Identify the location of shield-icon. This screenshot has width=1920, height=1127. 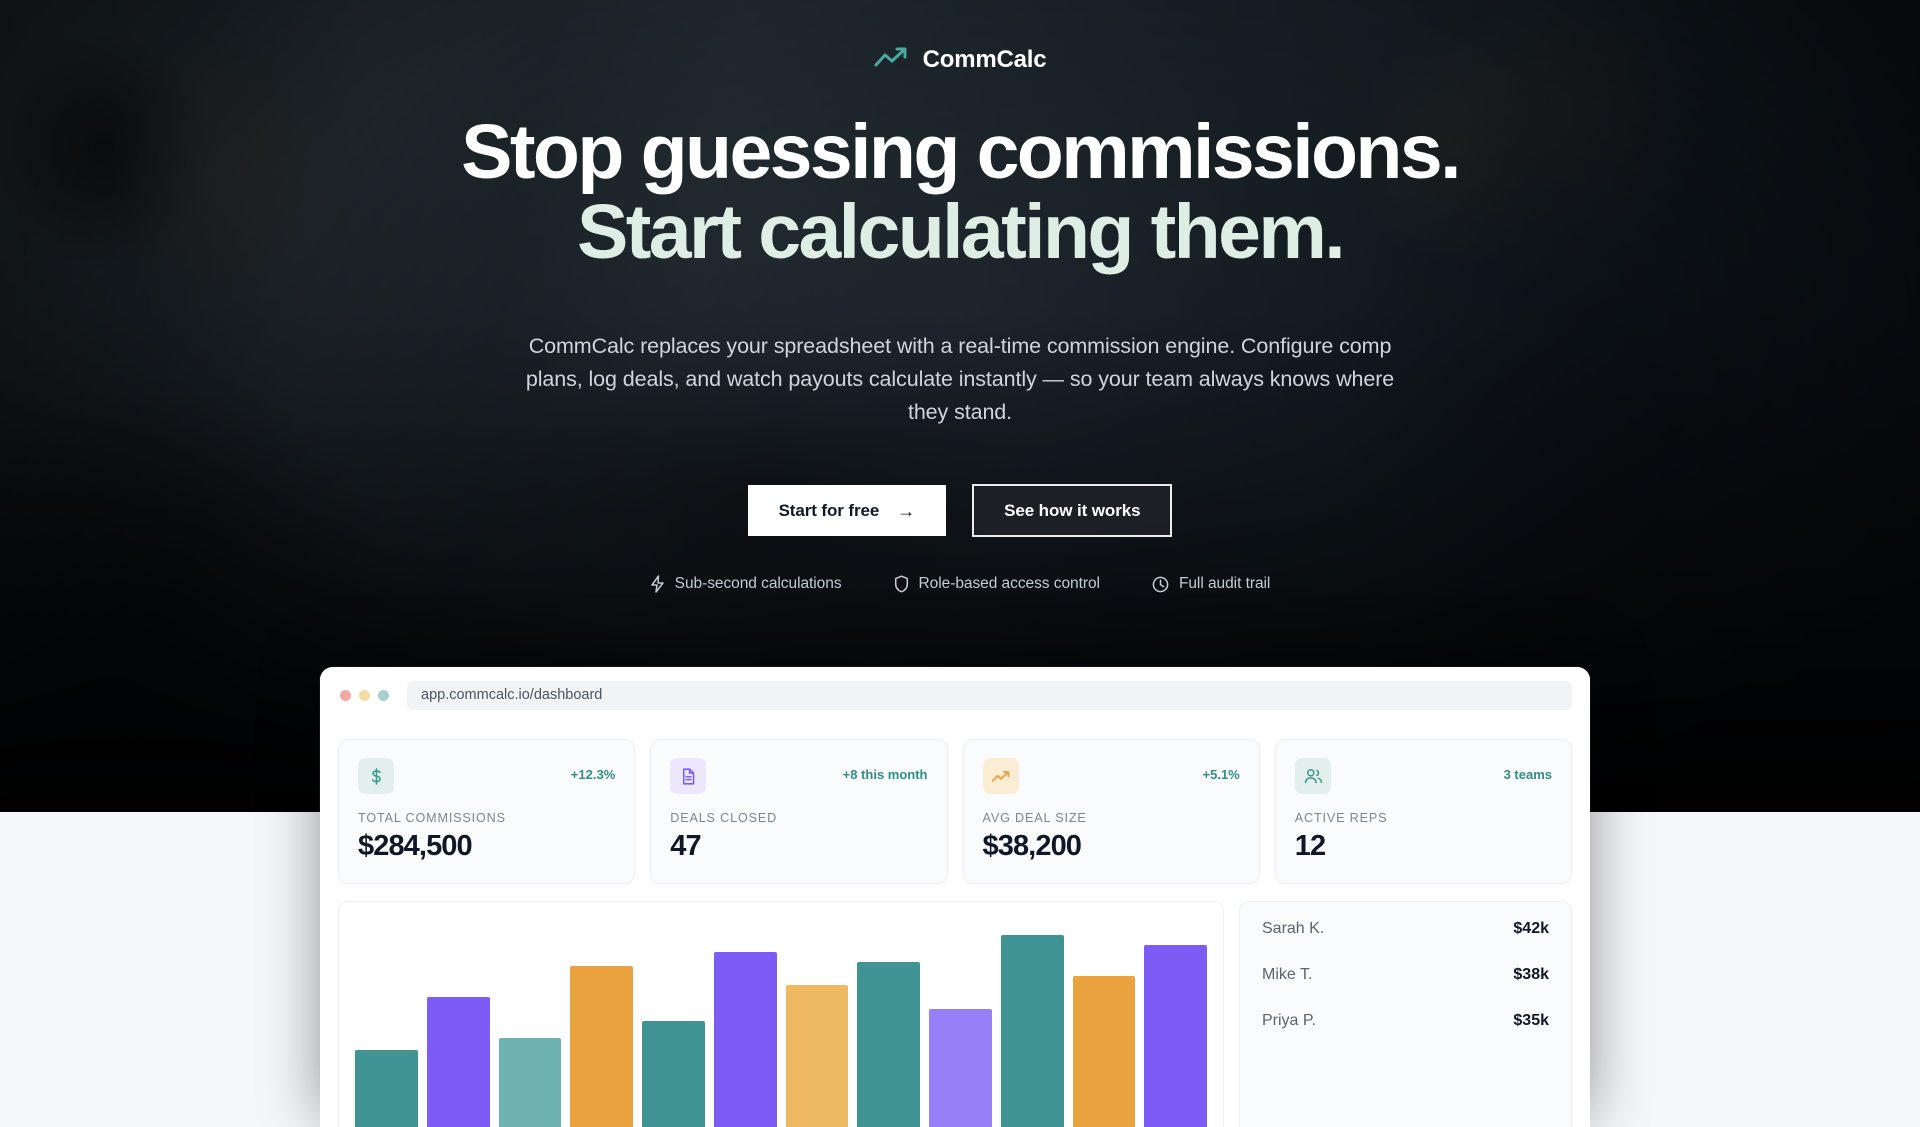
(901, 584).